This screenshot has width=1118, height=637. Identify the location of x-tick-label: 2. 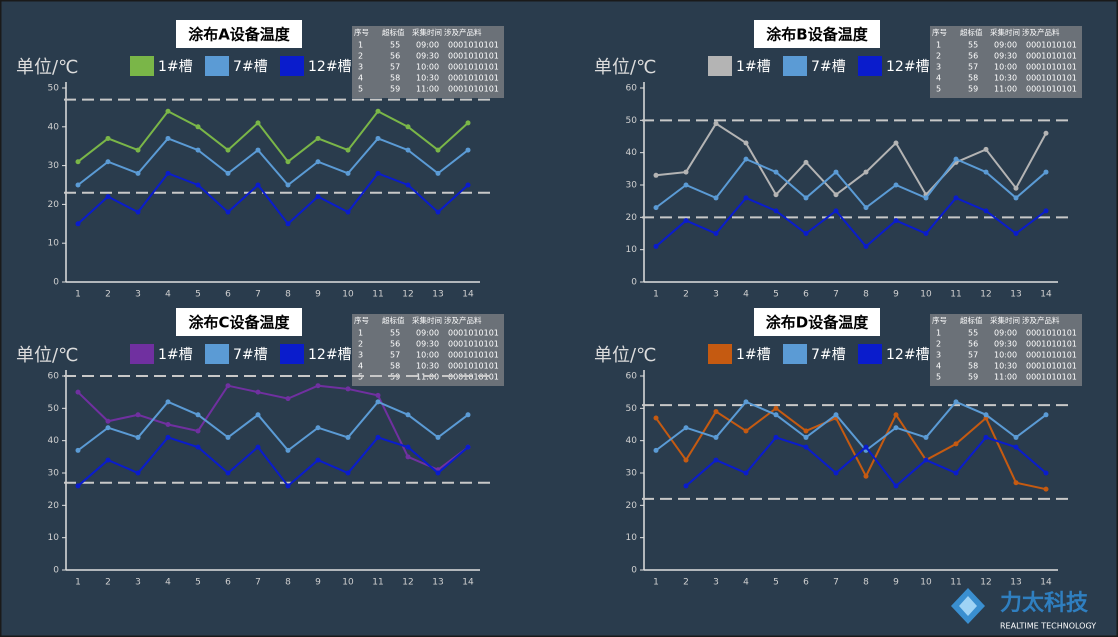
(686, 583).